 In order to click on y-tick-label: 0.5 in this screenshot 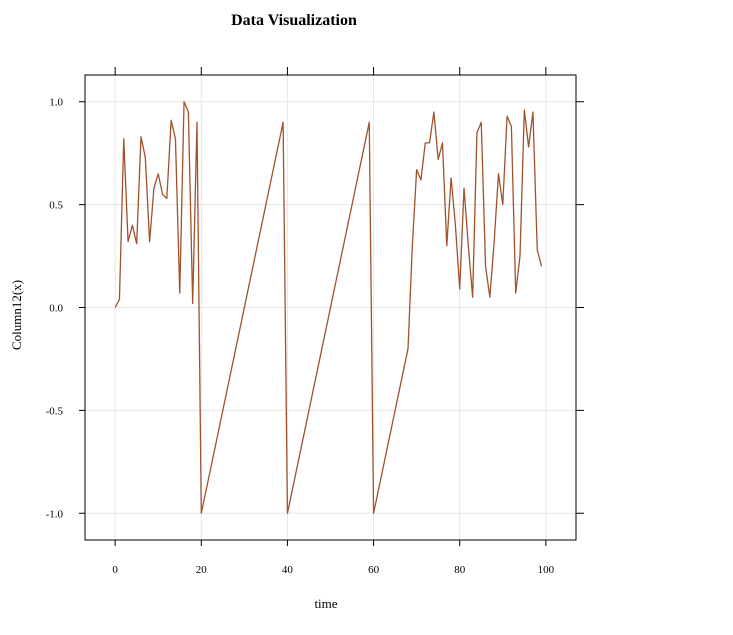, I will do `click(56, 206)`.